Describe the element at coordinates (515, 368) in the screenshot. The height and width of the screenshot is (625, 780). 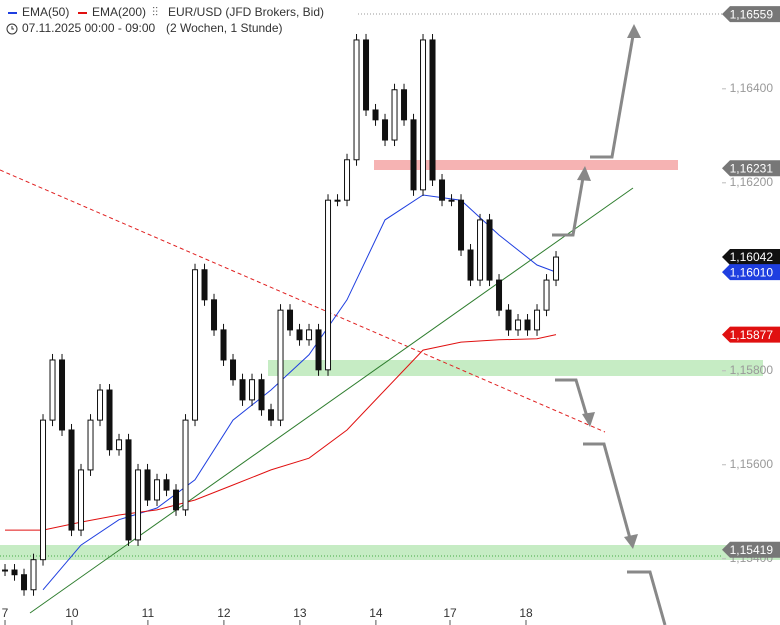
I see `support-zone` at that location.